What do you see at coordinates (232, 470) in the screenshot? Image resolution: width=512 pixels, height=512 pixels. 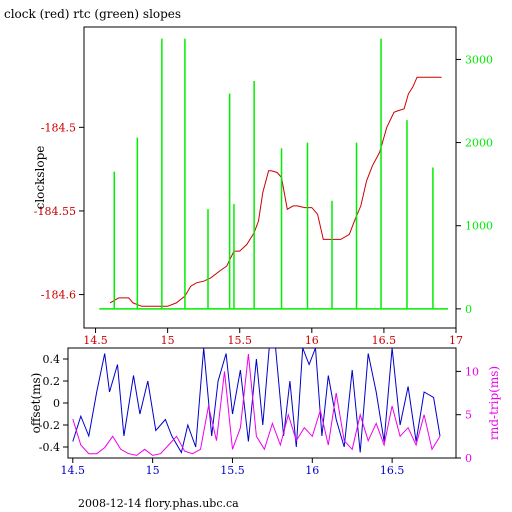 I see `panel2-x-tick-label: 15.5` at bounding box center [232, 470].